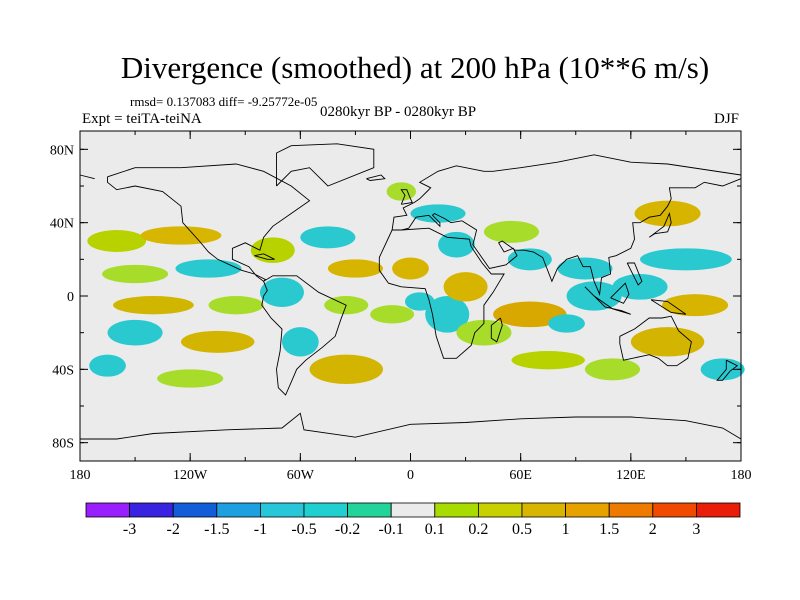  Describe the element at coordinates (435, 529) in the screenshot. I see `colorbar-label: 0.1` at that location.